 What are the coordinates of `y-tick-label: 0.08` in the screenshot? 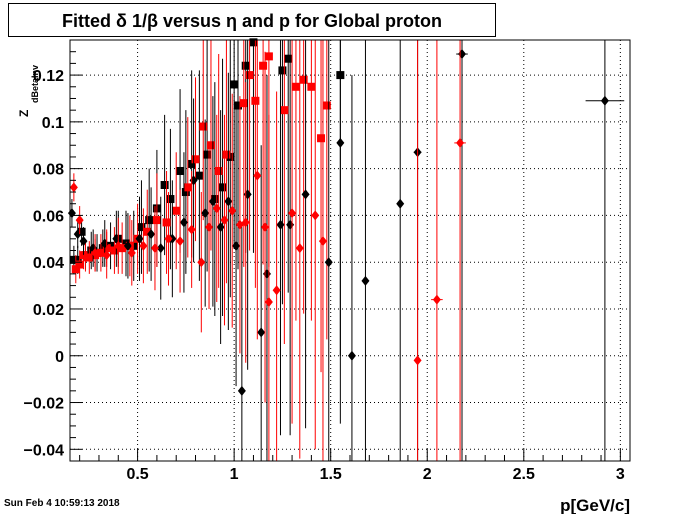 It's located at (48, 170).